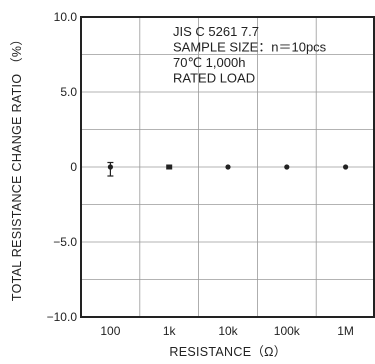  Describe the element at coordinates (73, 167) in the screenshot. I see `y-tick-label: 0` at that location.